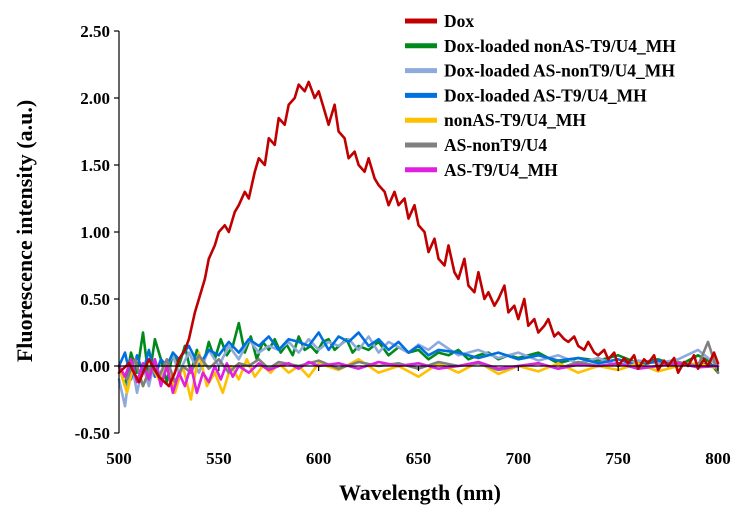 The height and width of the screenshot is (510, 750). What do you see at coordinates (560, 46) in the screenshot?
I see `legend-label: Dox-loaded nonAS-T9/U4_MH` at bounding box center [560, 46].